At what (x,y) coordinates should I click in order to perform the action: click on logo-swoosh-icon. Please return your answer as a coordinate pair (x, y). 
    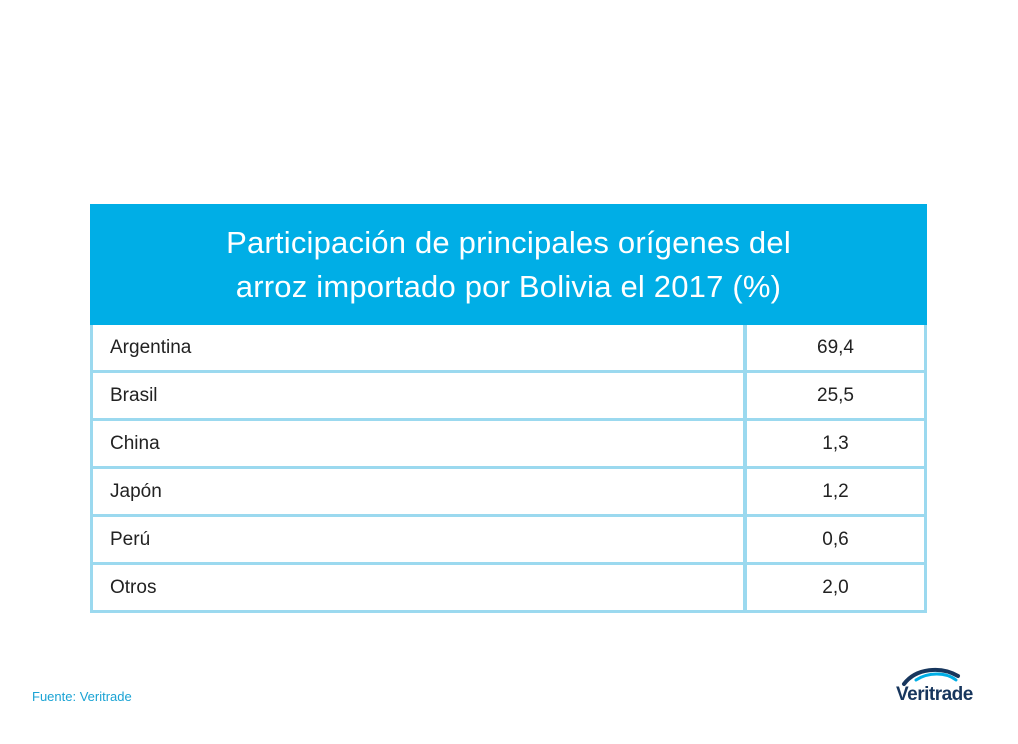
    Looking at the image, I should click on (931, 676).